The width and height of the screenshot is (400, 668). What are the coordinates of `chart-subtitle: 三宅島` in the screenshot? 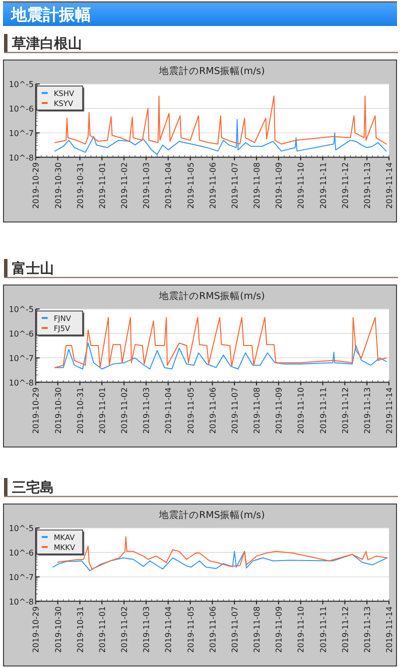 It's located at (33, 487).